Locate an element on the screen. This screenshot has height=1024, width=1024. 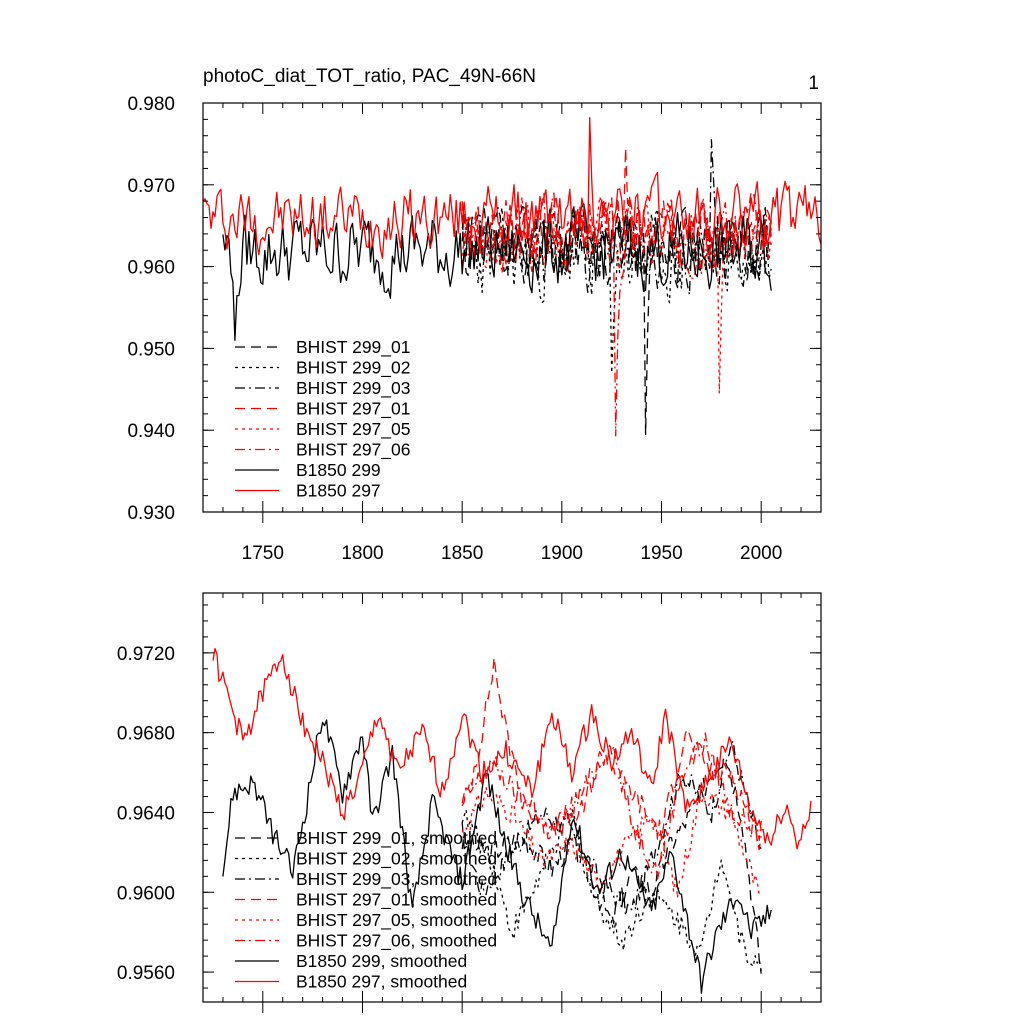
y-tick-label: 0.950 is located at coordinates (151, 349).